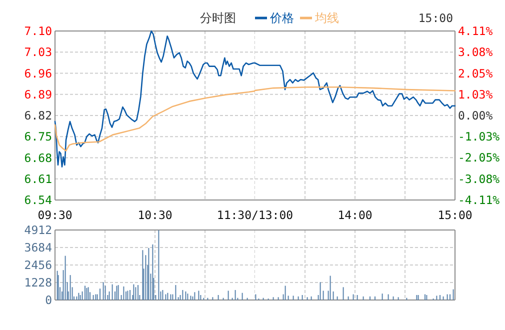  Describe the element at coordinates (38, 73) in the screenshot. I see `y-tick-label: 6.96` at that location.